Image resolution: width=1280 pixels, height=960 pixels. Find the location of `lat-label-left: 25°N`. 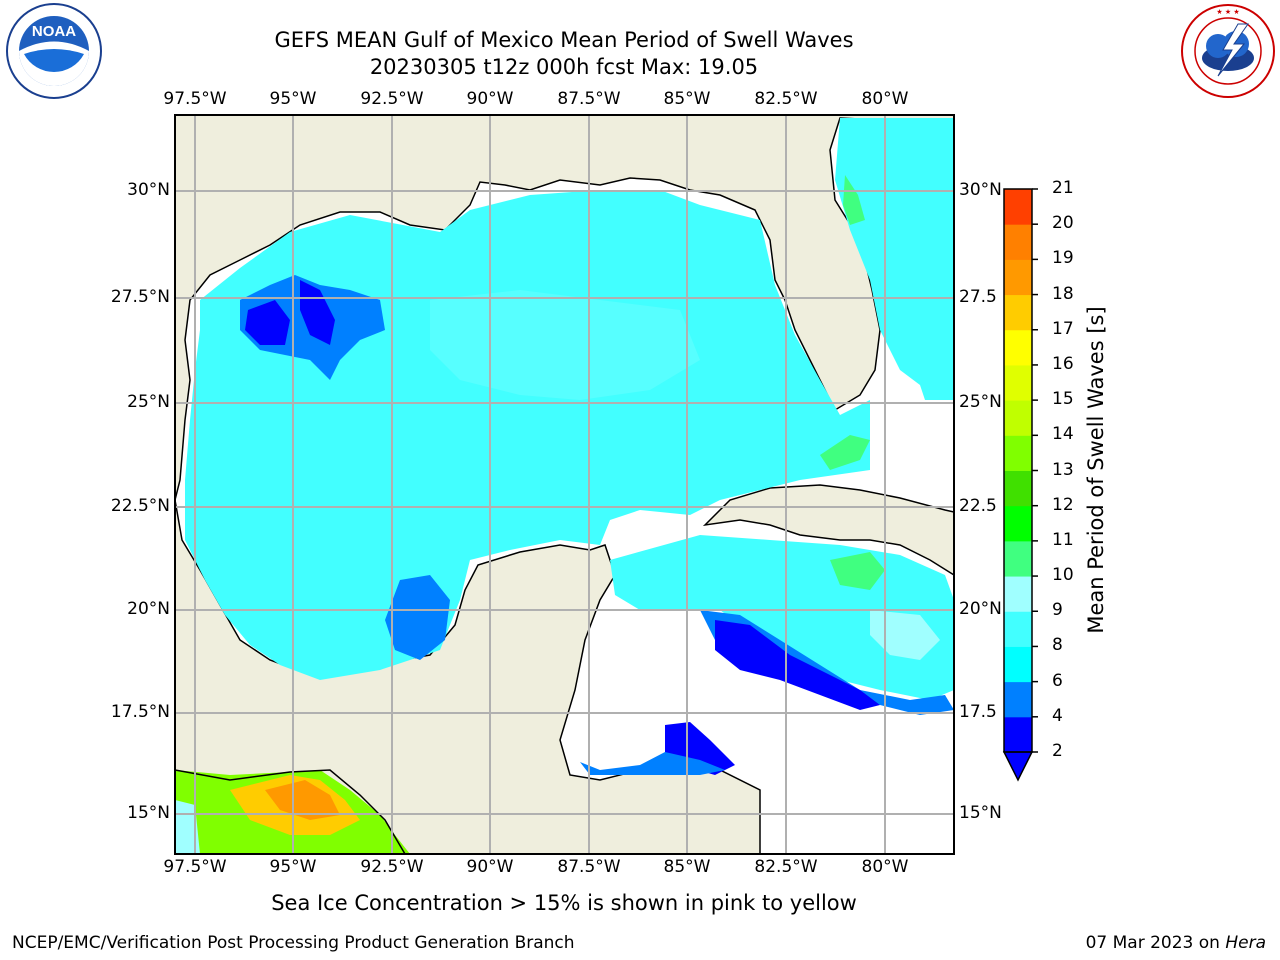

lat-label-left: 25°N is located at coordinates (148, 402).